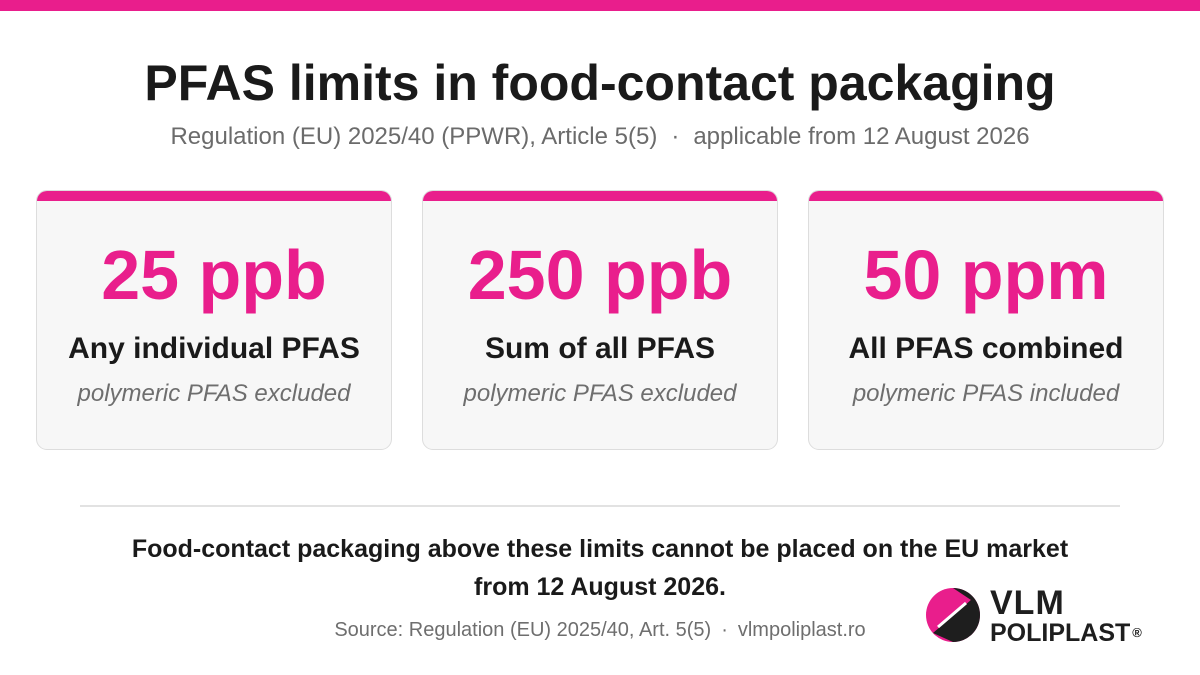  Describe the element at coordinates (801, 630) in the screenshot. I see `website-link: vlmpoliplast.ro` at that location.